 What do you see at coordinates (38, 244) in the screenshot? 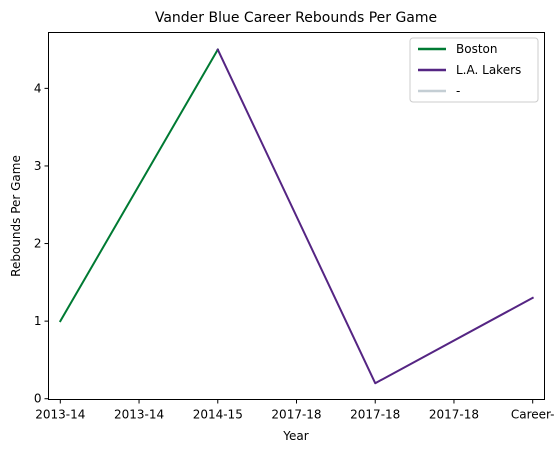
I see `y-tick-label: 2` at bounding box center [38, 244].